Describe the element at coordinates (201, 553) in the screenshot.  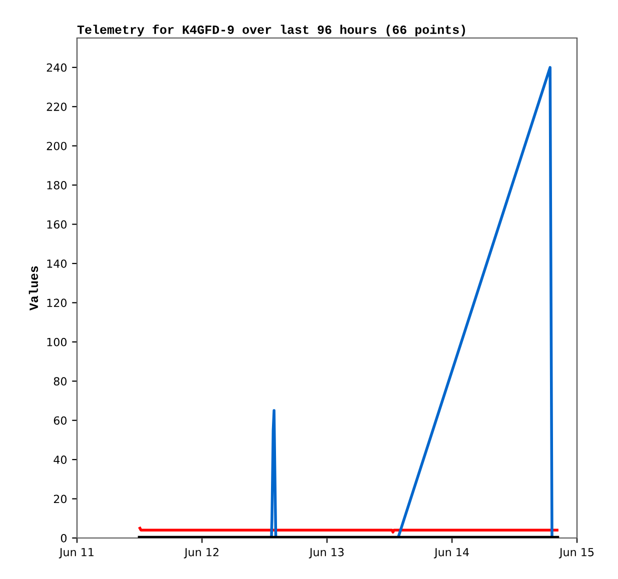
I see `x-tick-label: Jun 12` at that location.